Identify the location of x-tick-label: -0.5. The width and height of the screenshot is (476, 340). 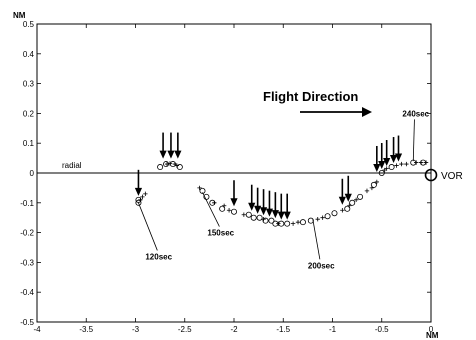
(382, 329).